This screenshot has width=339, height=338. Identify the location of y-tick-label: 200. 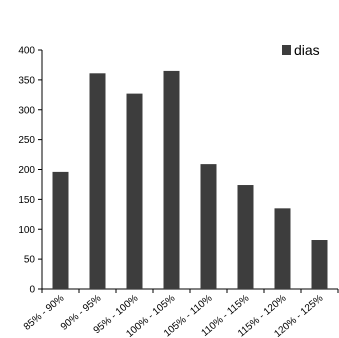
(26, 170).